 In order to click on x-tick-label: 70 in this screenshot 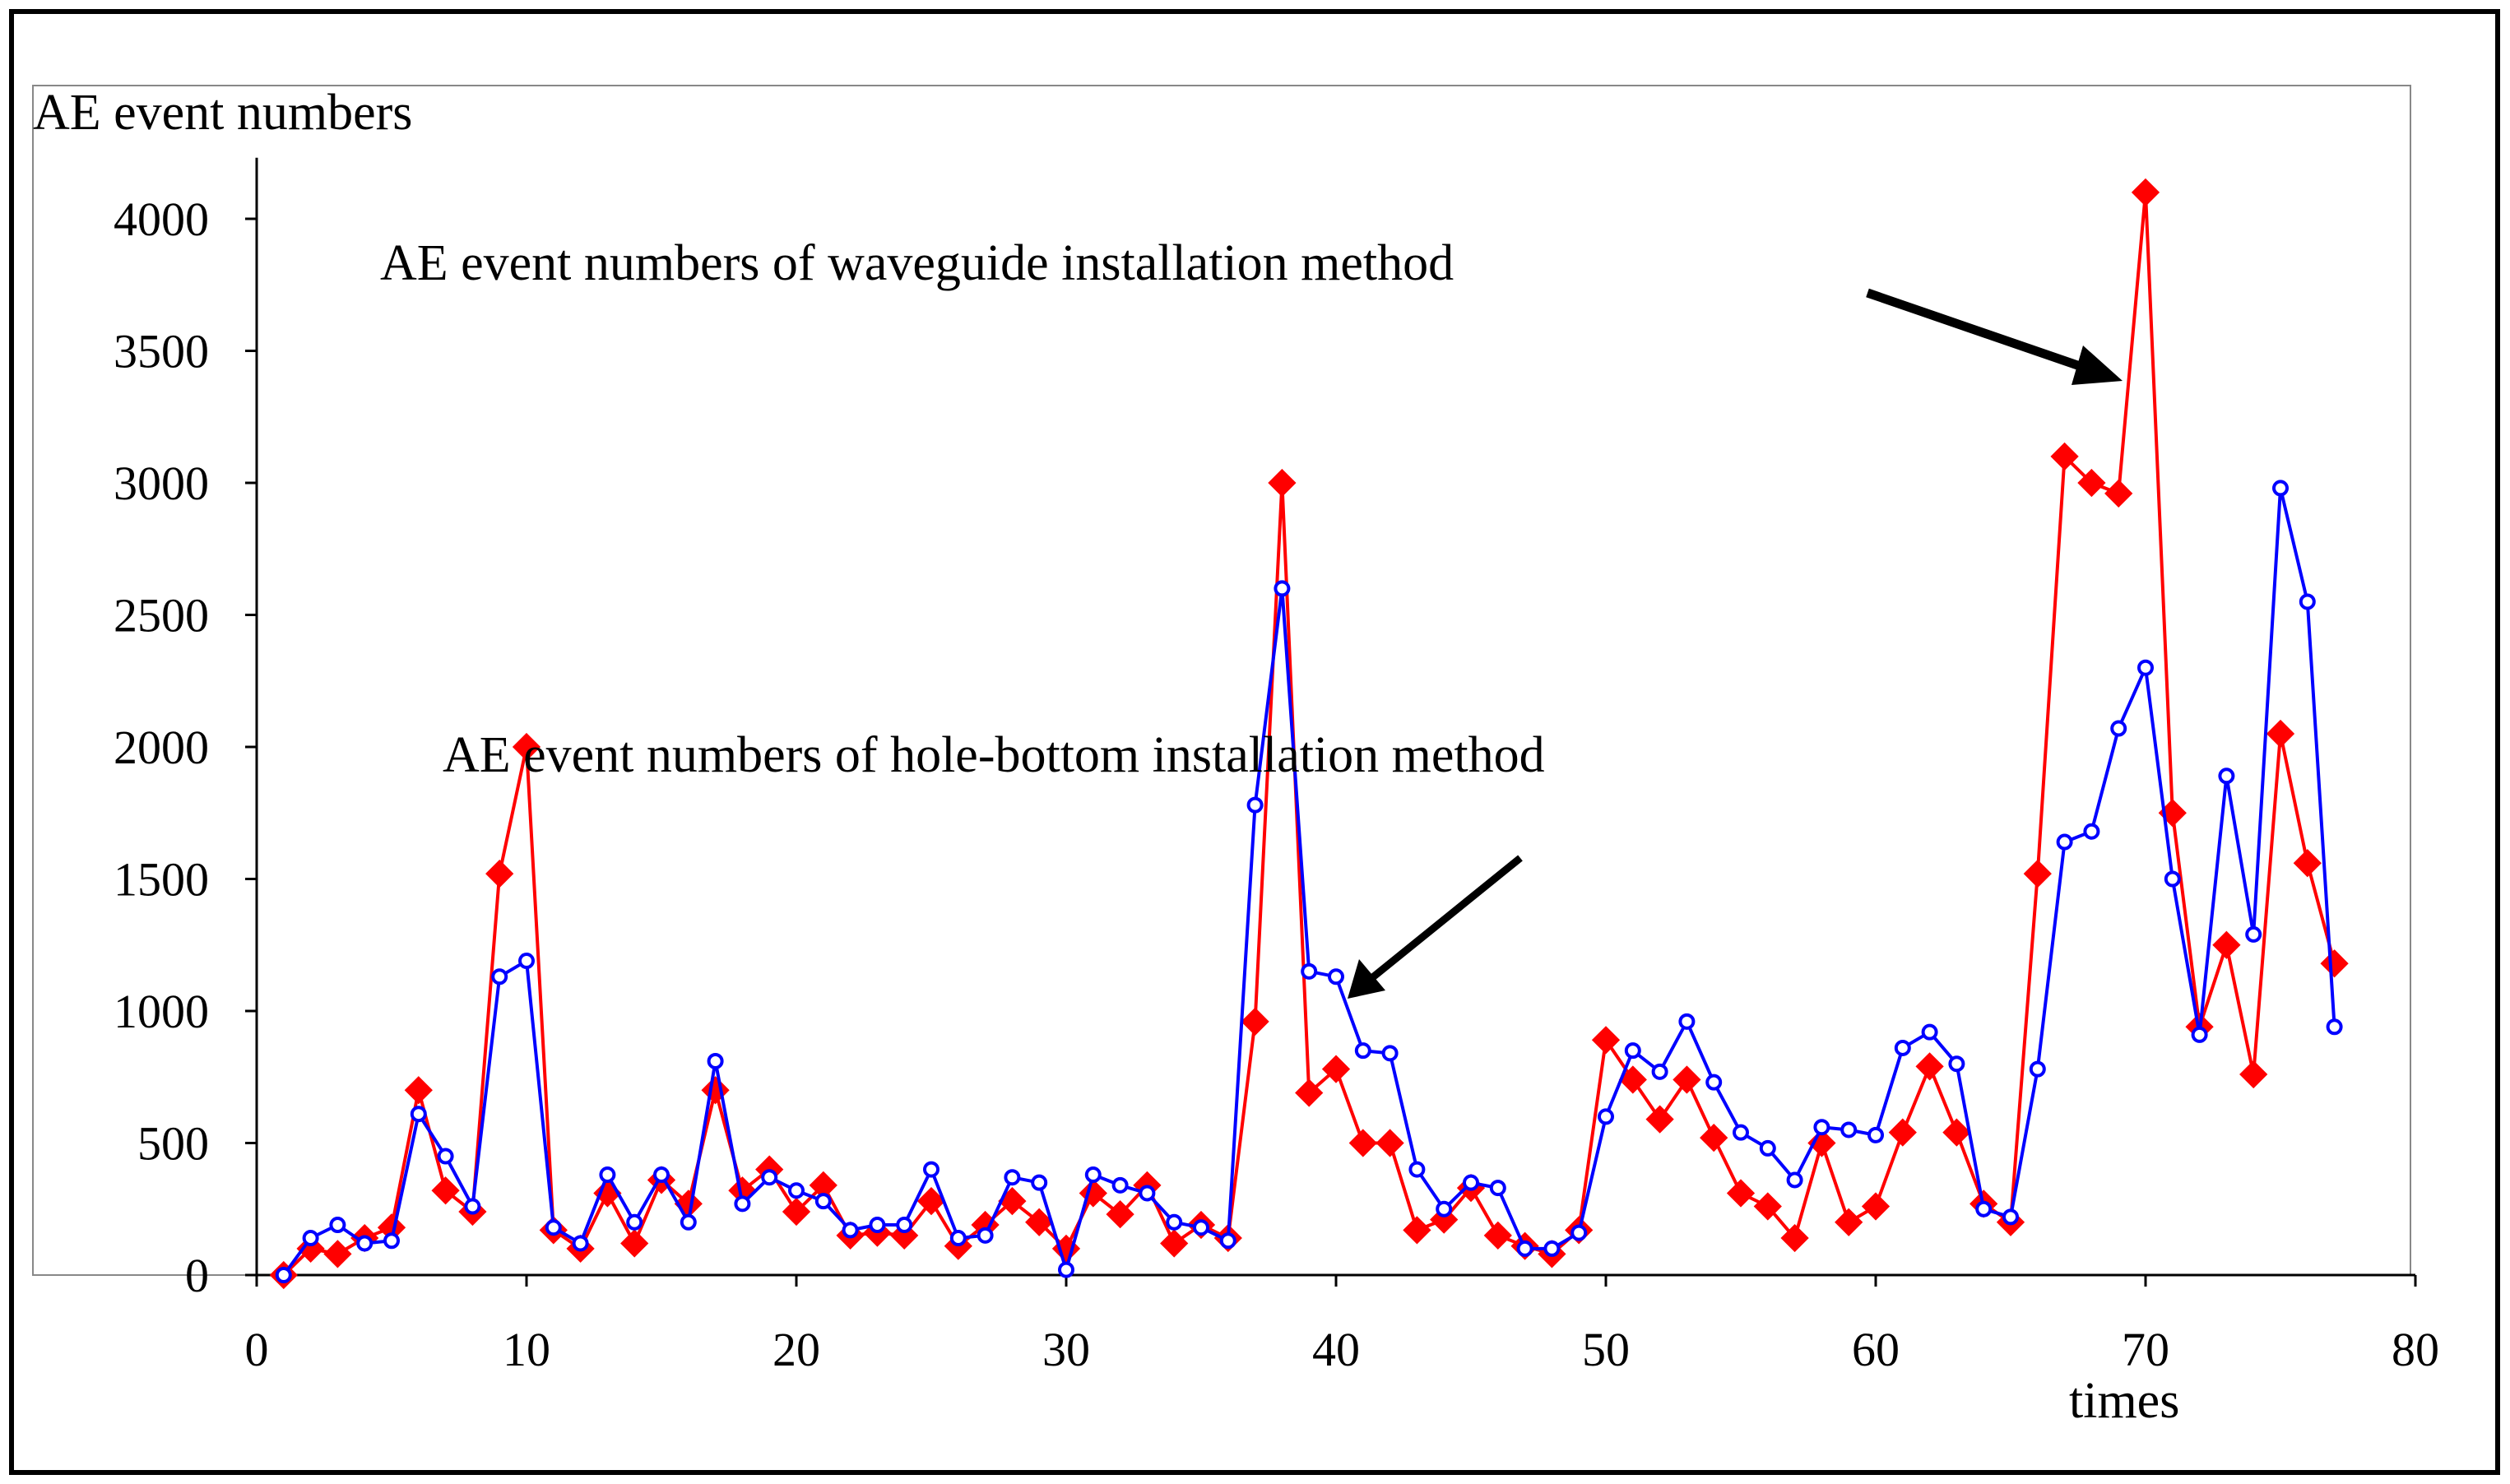, I will do `click(2145, 1349)`.